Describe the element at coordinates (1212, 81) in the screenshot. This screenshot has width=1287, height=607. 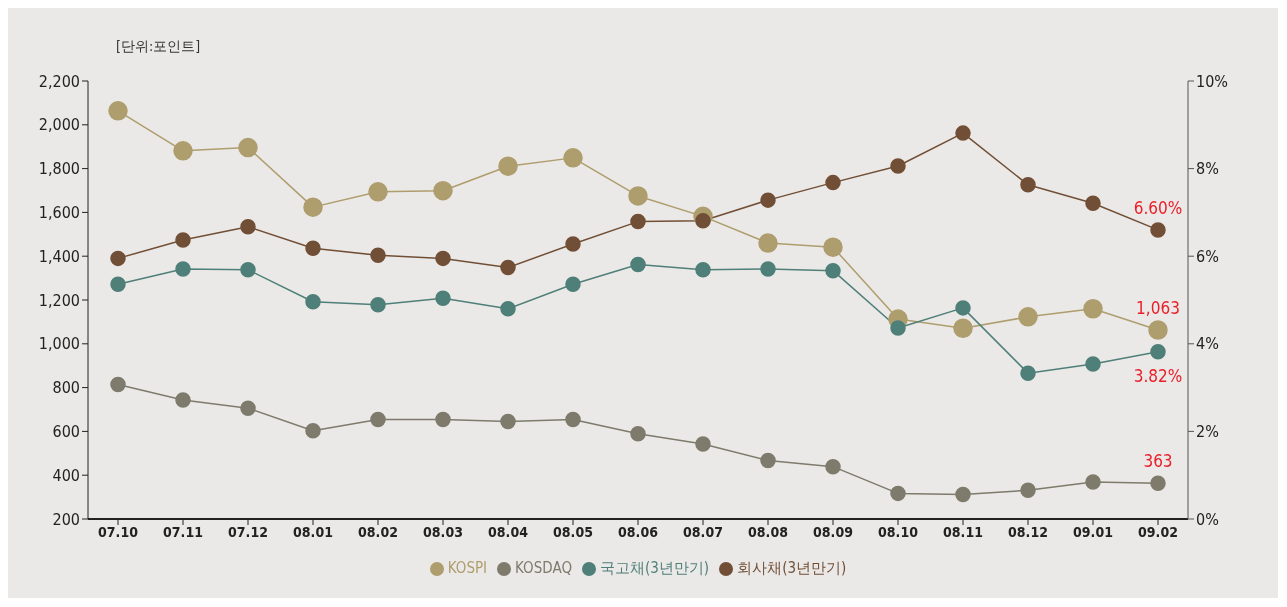
I see `y2-tick-label: 10%` at that location.